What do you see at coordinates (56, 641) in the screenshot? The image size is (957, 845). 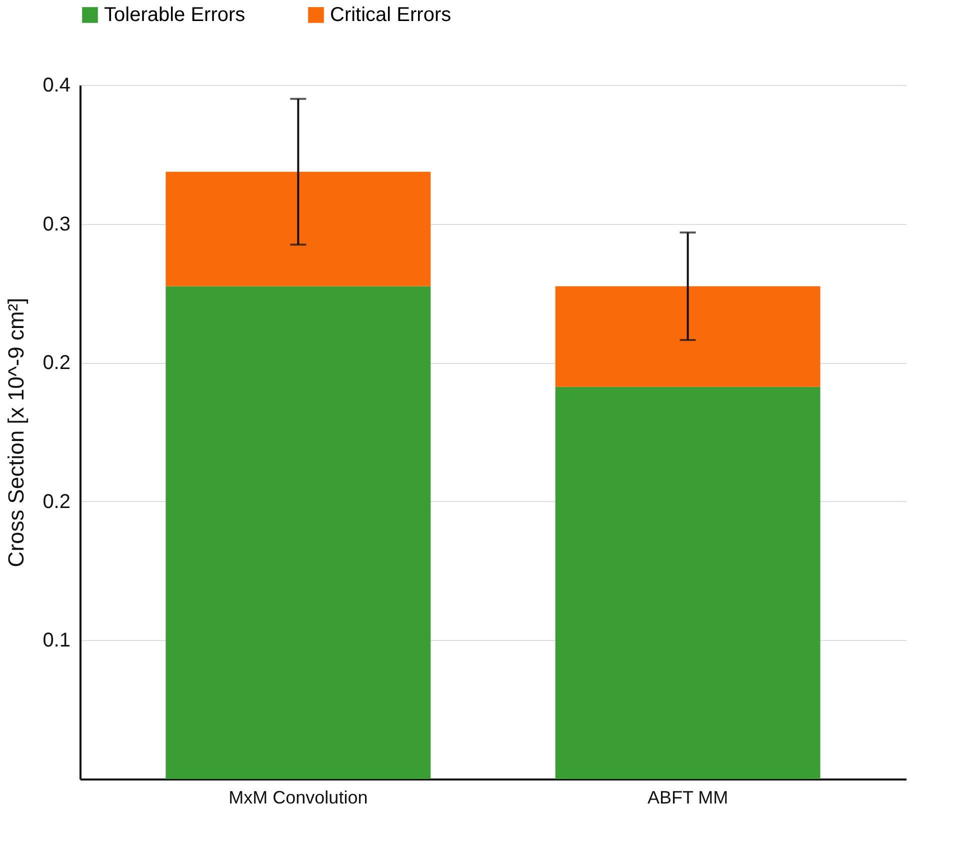 I see `y-tick-label: 0.1` at bounding box center [56, 641].